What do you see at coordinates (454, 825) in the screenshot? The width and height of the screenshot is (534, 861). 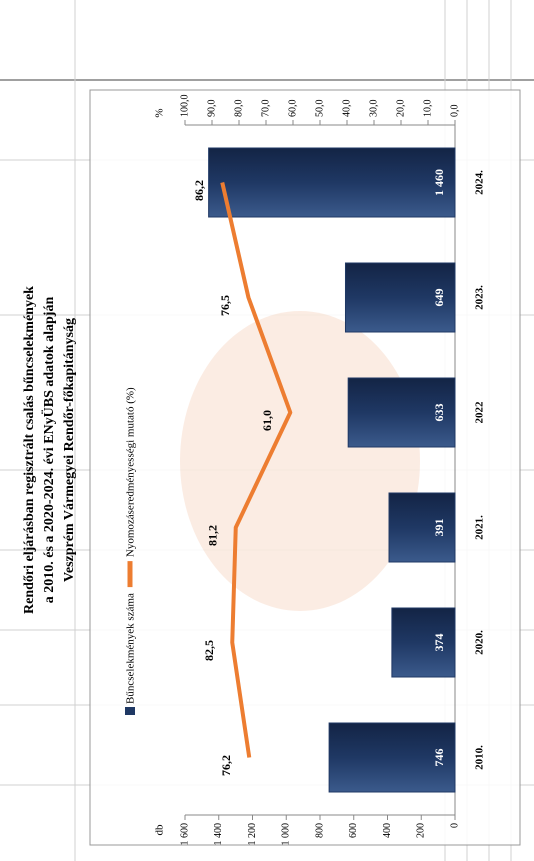 I see `y-tick-label: 0` at bounding box center [454, 825].